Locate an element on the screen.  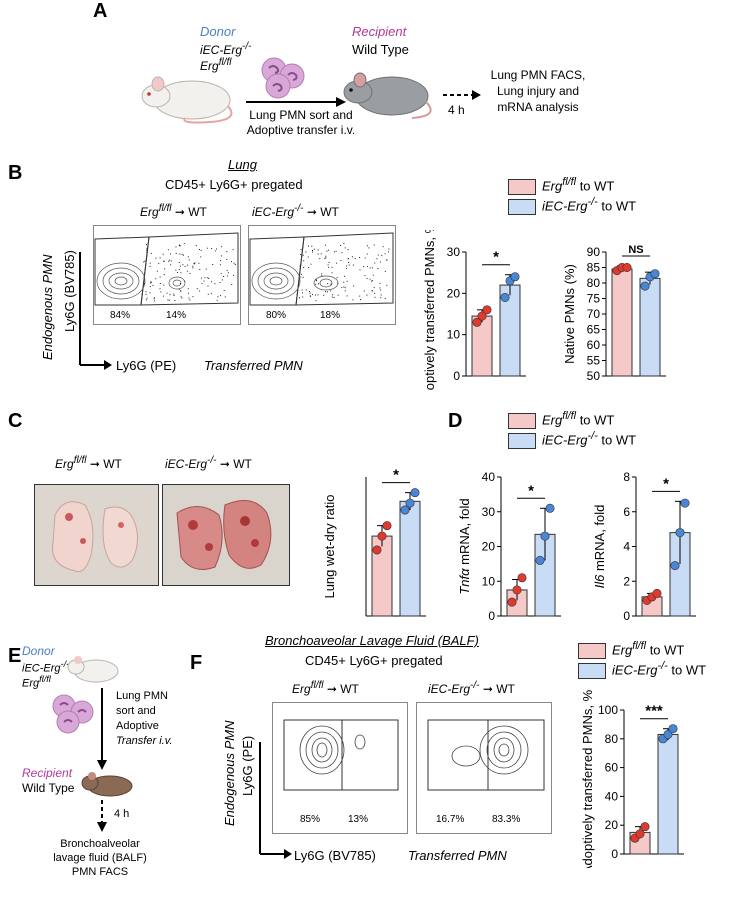
donor-genotype-line1: iEC-Erg-/- is located at coordinates (226, 49).